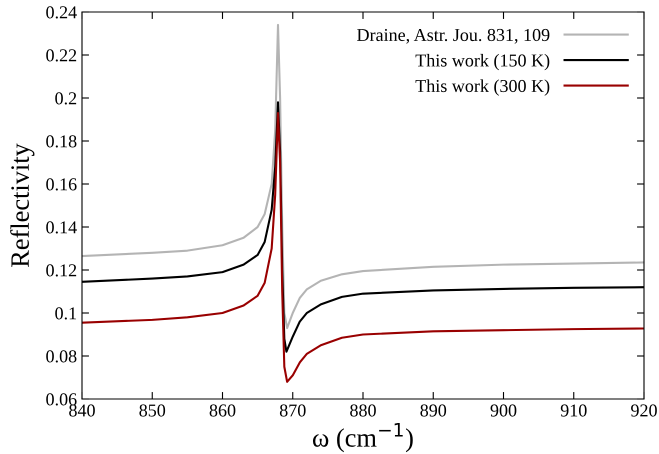  What do you see at coordinates (61, 356) in the screenshot?
I see `y-tick-label: 0.08` at bounding box center [61, 356].